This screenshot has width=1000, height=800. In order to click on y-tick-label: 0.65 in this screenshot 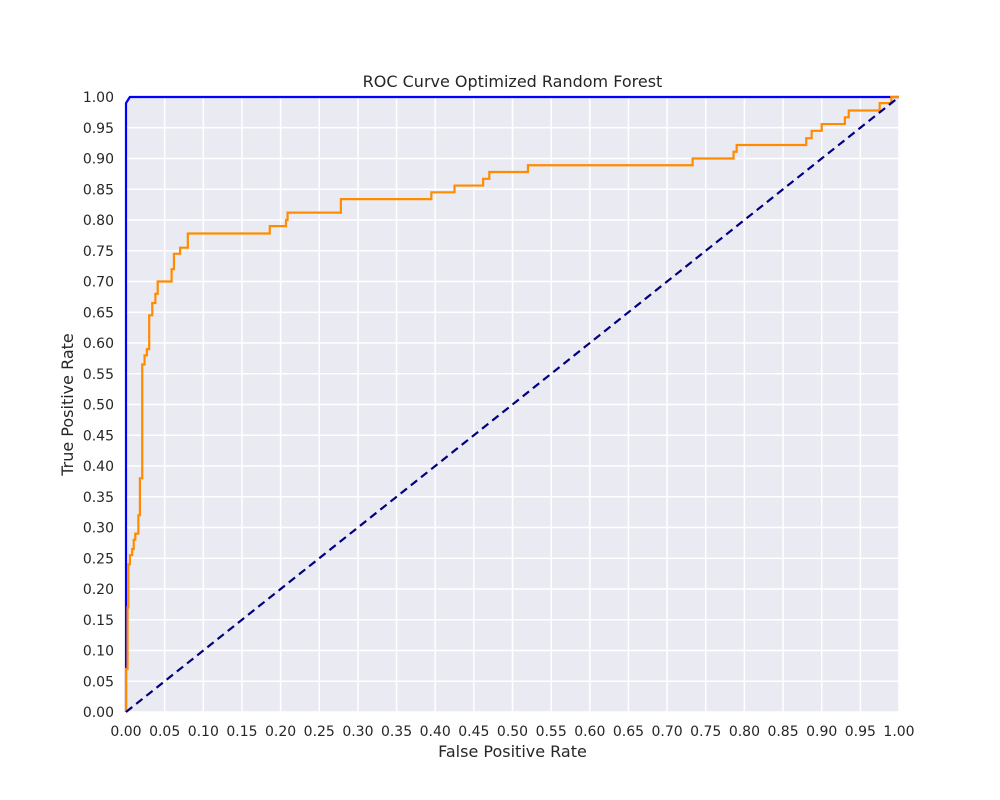, I will do `click(98, 313)`.